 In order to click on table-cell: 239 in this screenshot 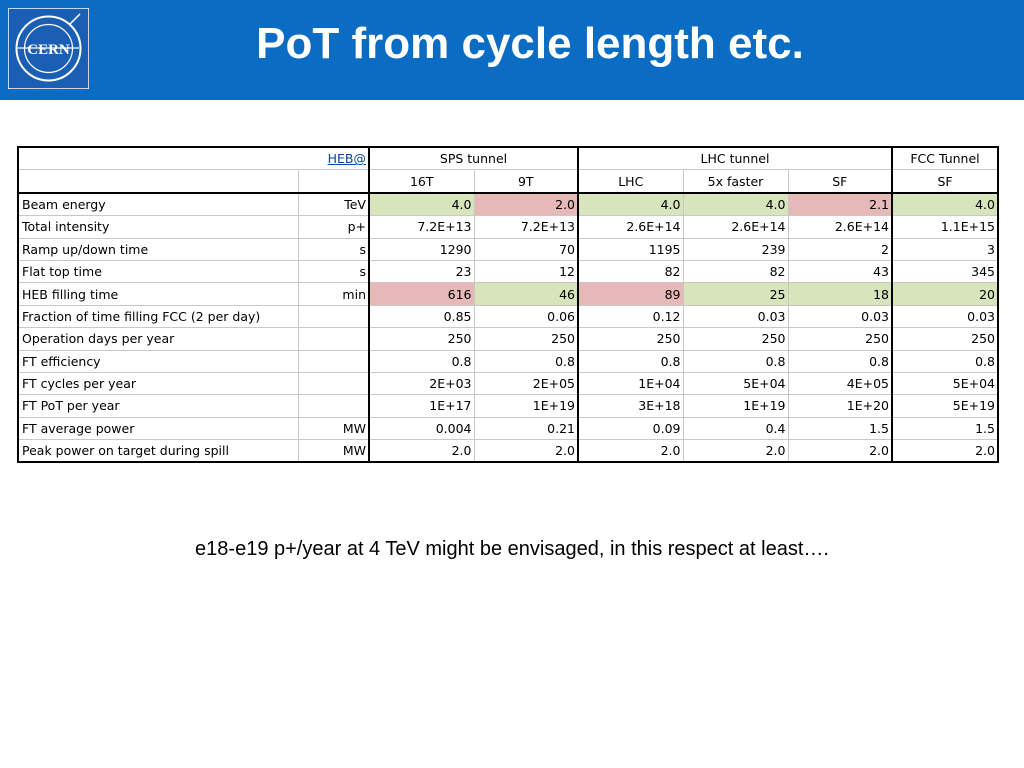, I will do `click(735, 249)`.